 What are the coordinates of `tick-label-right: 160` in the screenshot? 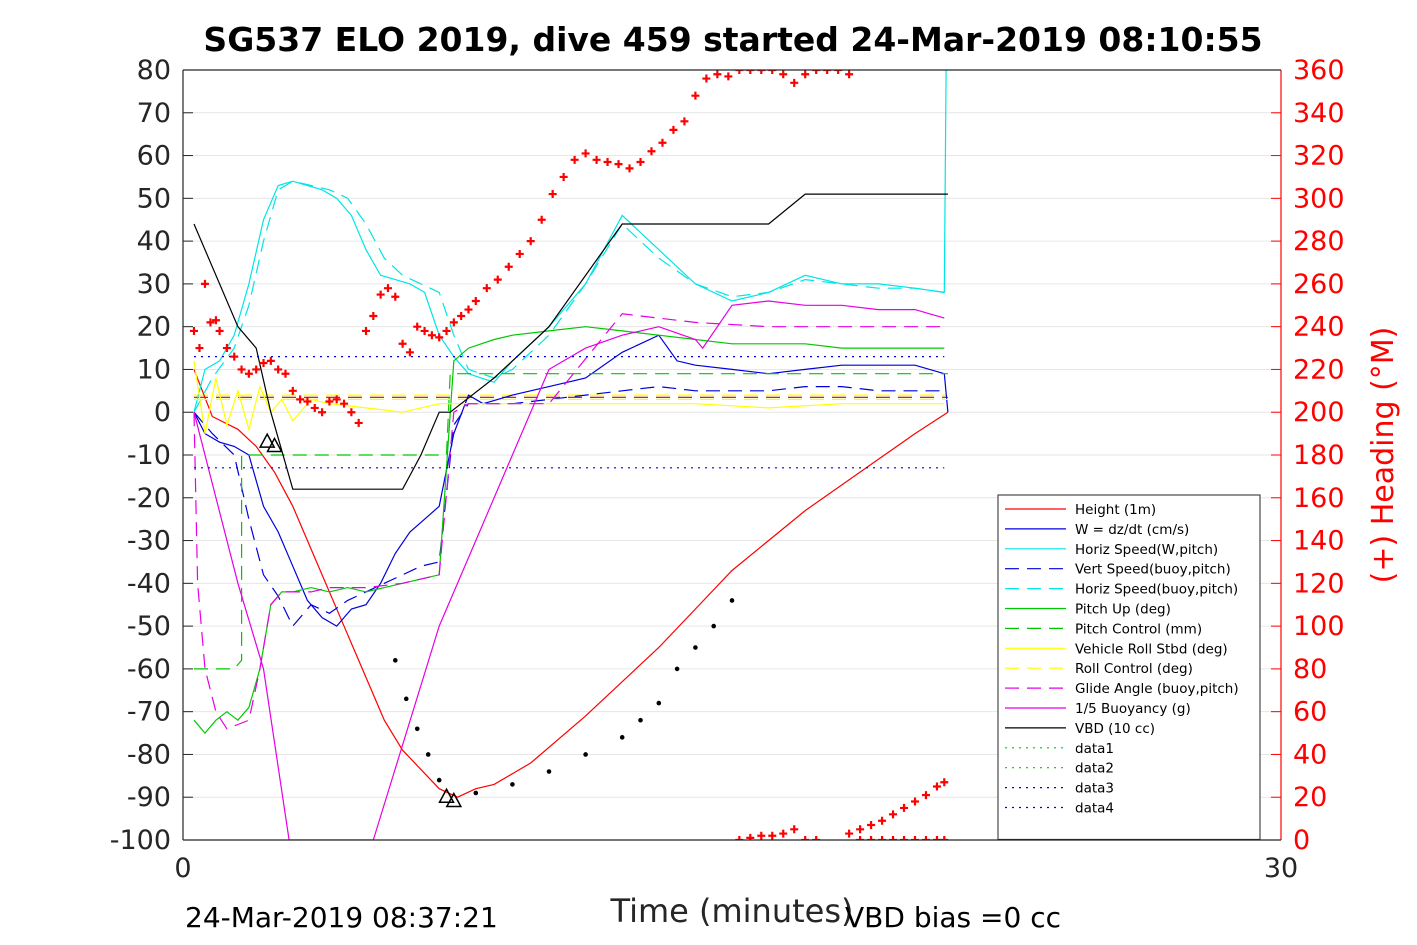 It's located at (1319, 498).